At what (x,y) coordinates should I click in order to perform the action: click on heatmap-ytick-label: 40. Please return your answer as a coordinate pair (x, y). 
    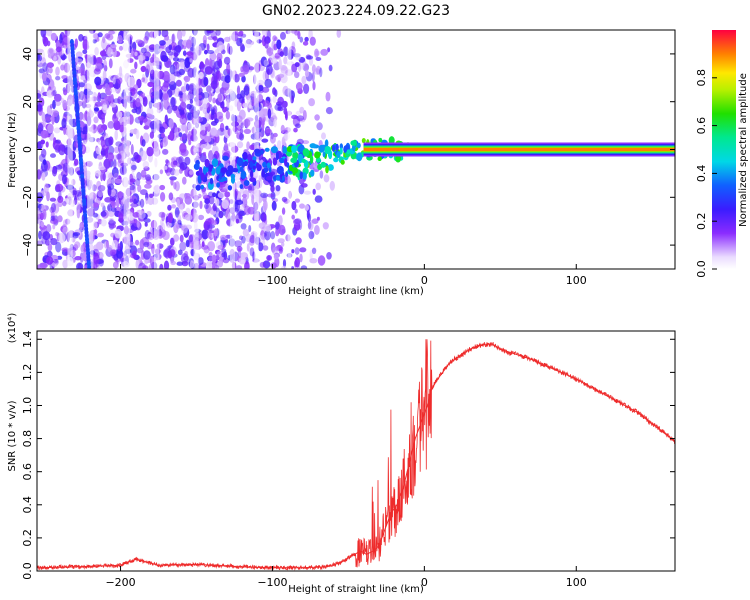
    Looking at the image, I should click on (27, 54).